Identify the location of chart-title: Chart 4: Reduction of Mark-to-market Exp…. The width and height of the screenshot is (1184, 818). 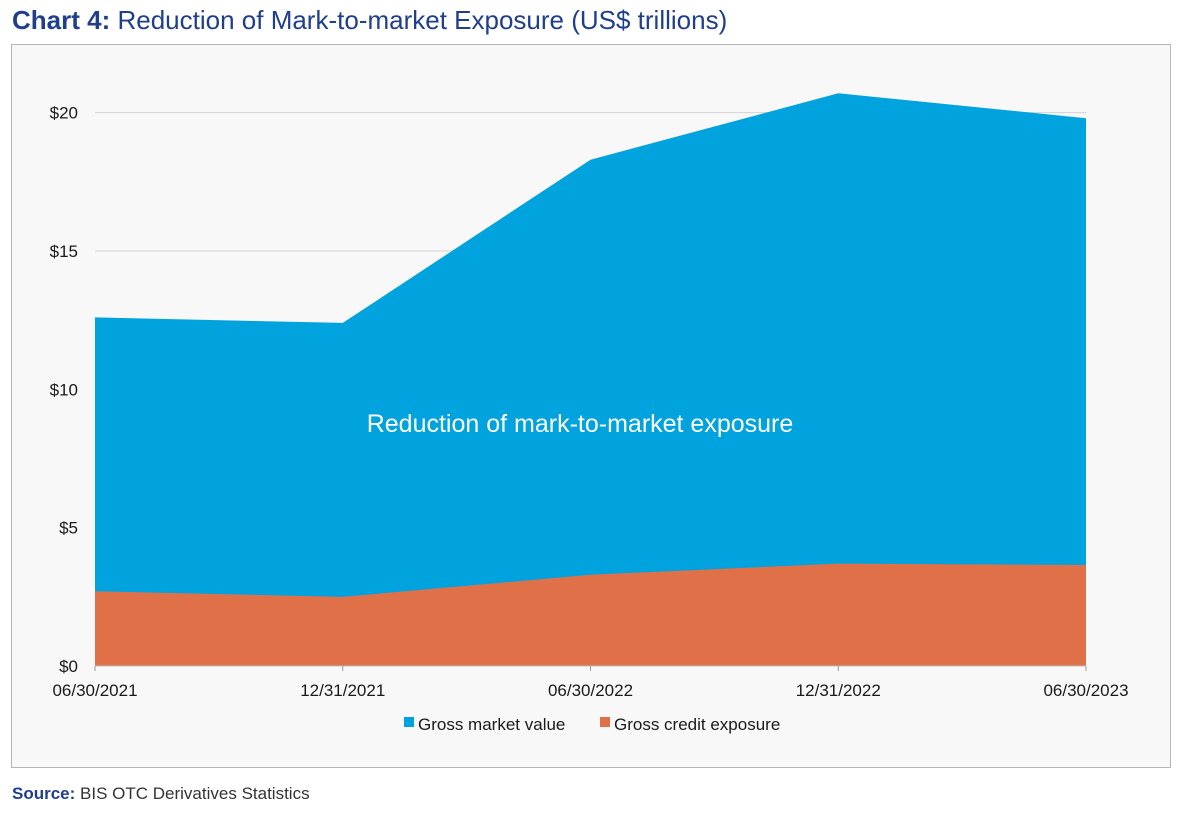
(369, 20).